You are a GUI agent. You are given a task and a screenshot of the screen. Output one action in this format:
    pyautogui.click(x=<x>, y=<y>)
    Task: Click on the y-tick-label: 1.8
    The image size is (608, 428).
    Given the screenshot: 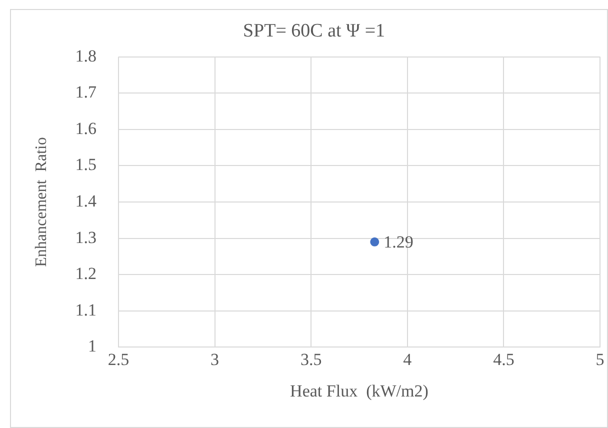 What is the action you would take?
    pyautogui.click(x=85, y=56)
    